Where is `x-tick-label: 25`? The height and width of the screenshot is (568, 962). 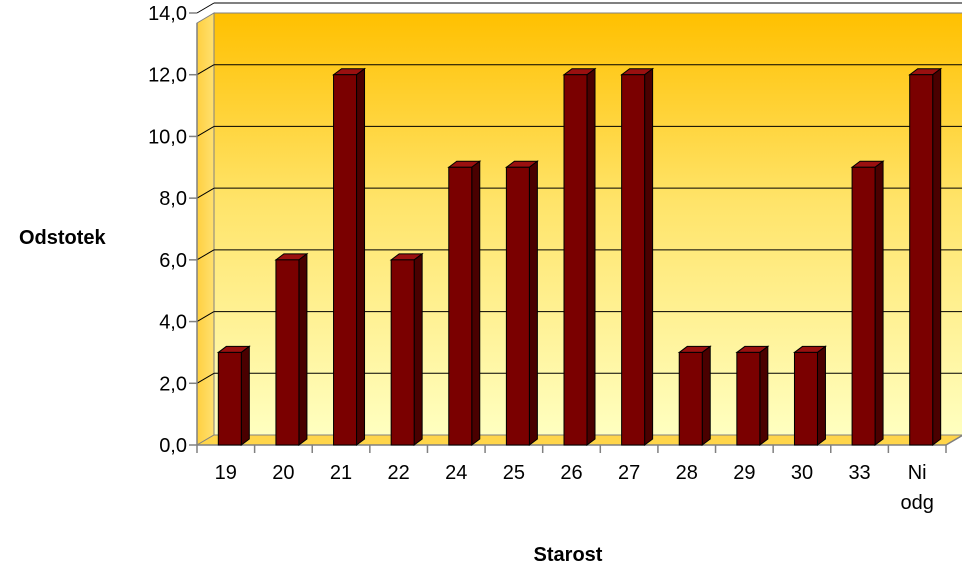
x-tick-label: 25 is located at coordinates (514, 473).